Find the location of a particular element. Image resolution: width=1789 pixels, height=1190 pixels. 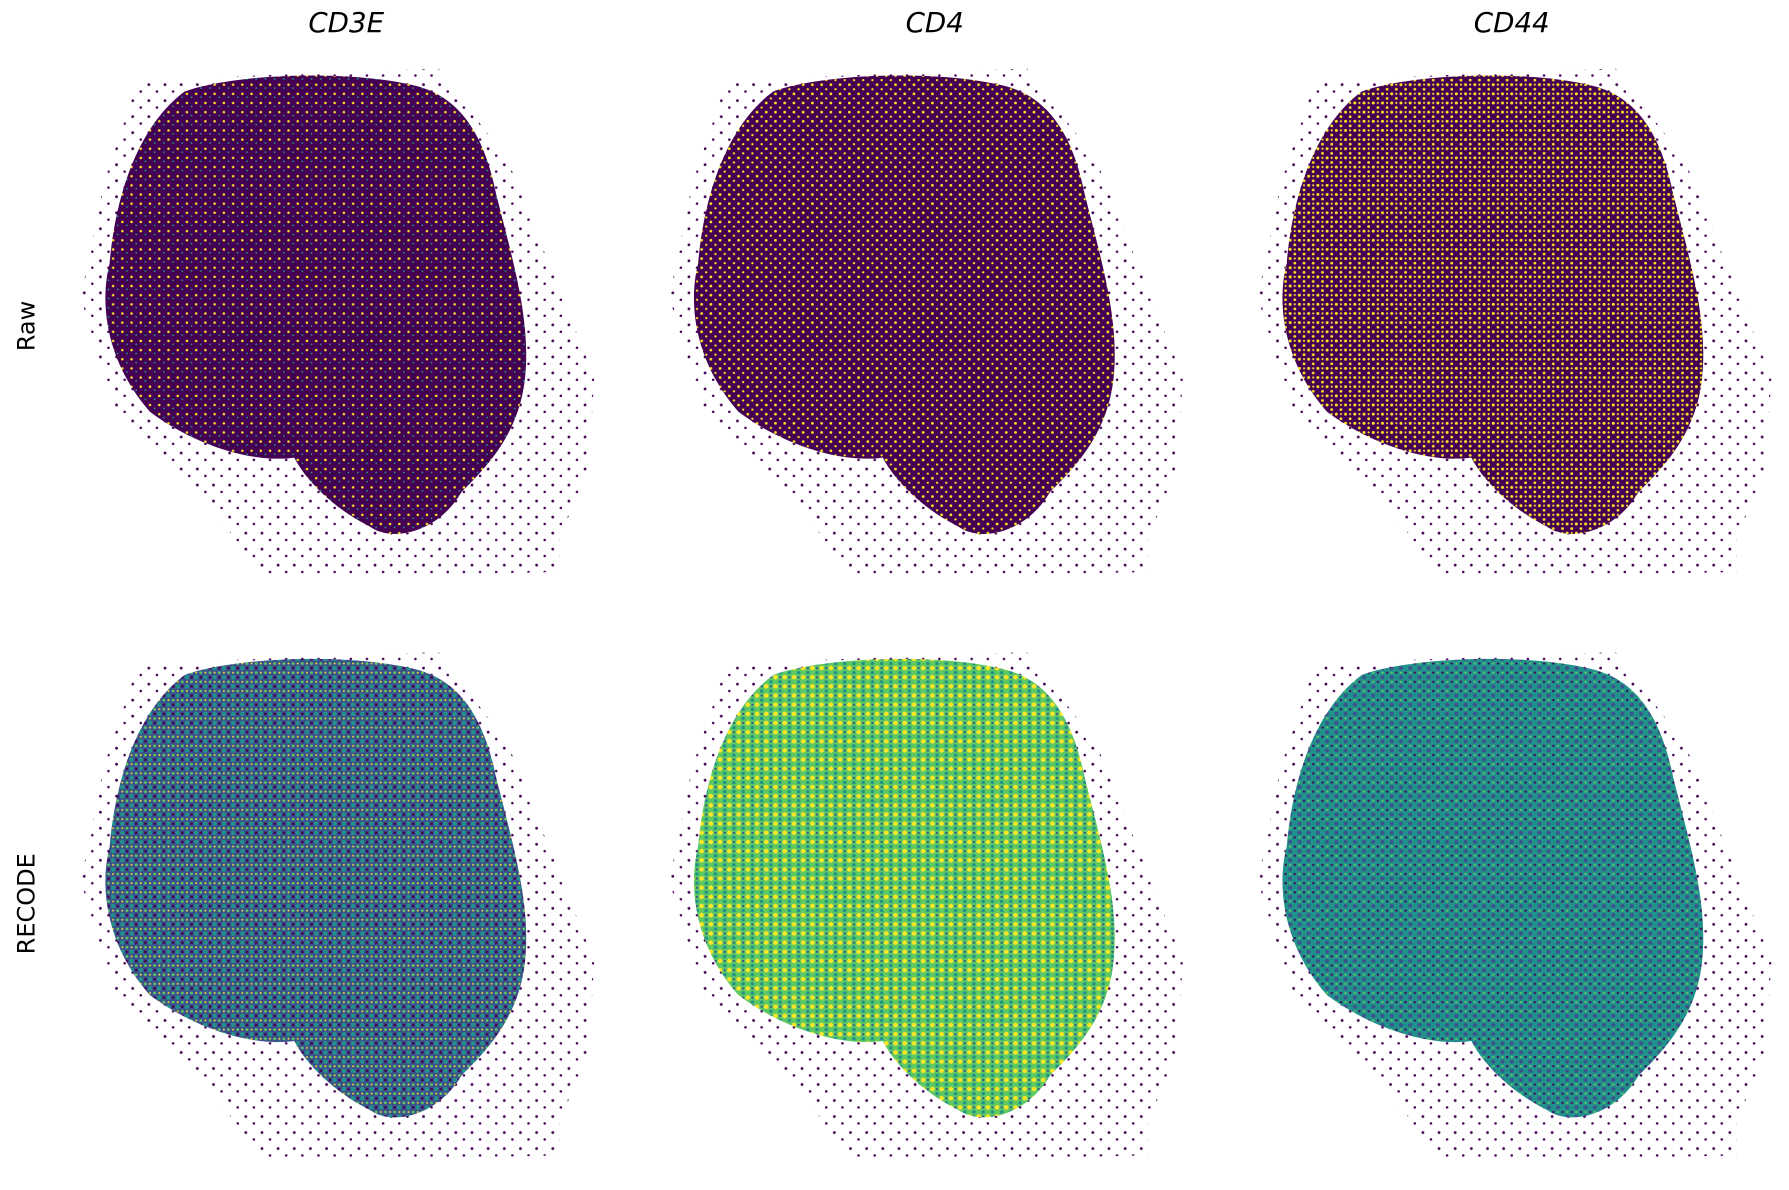

row-label: Raw is located at coordinates (27, 326).